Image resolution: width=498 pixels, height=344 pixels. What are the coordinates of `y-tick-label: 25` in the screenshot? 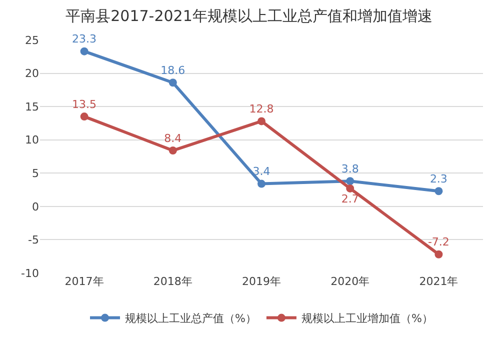 It's located at (32, 40).